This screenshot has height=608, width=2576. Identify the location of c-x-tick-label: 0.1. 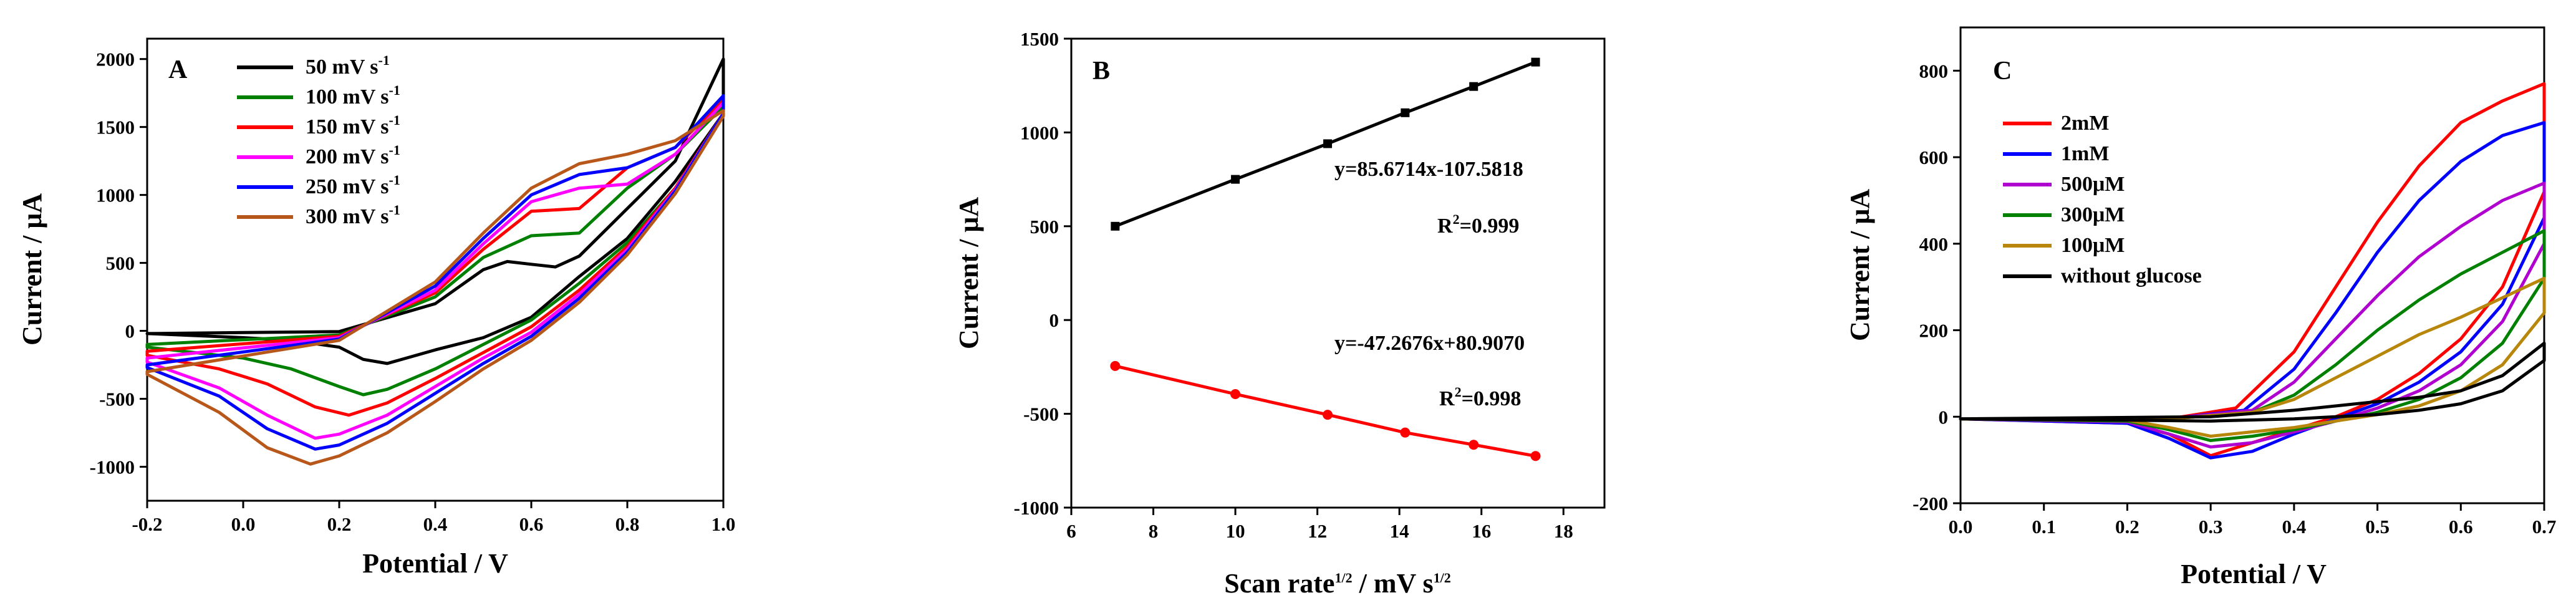
(2044, 527).